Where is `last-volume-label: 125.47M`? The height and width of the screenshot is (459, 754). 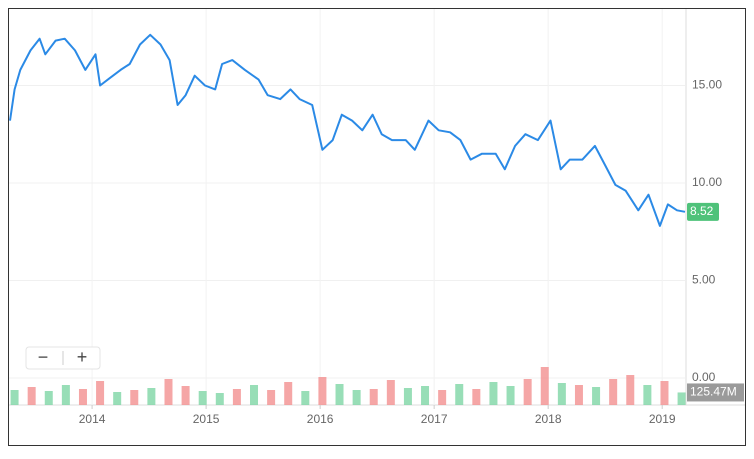
last-volume-label: 125.47M is located at coordinates (713, 392).